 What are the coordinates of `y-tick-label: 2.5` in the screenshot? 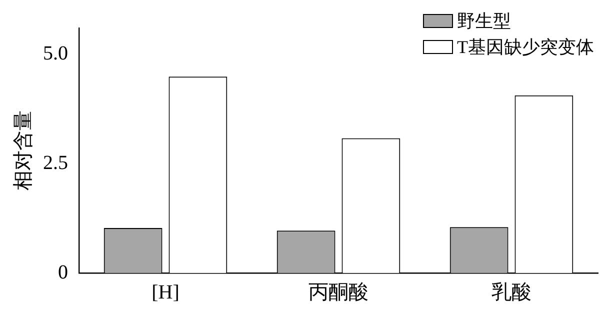 It's located at (55, 163).